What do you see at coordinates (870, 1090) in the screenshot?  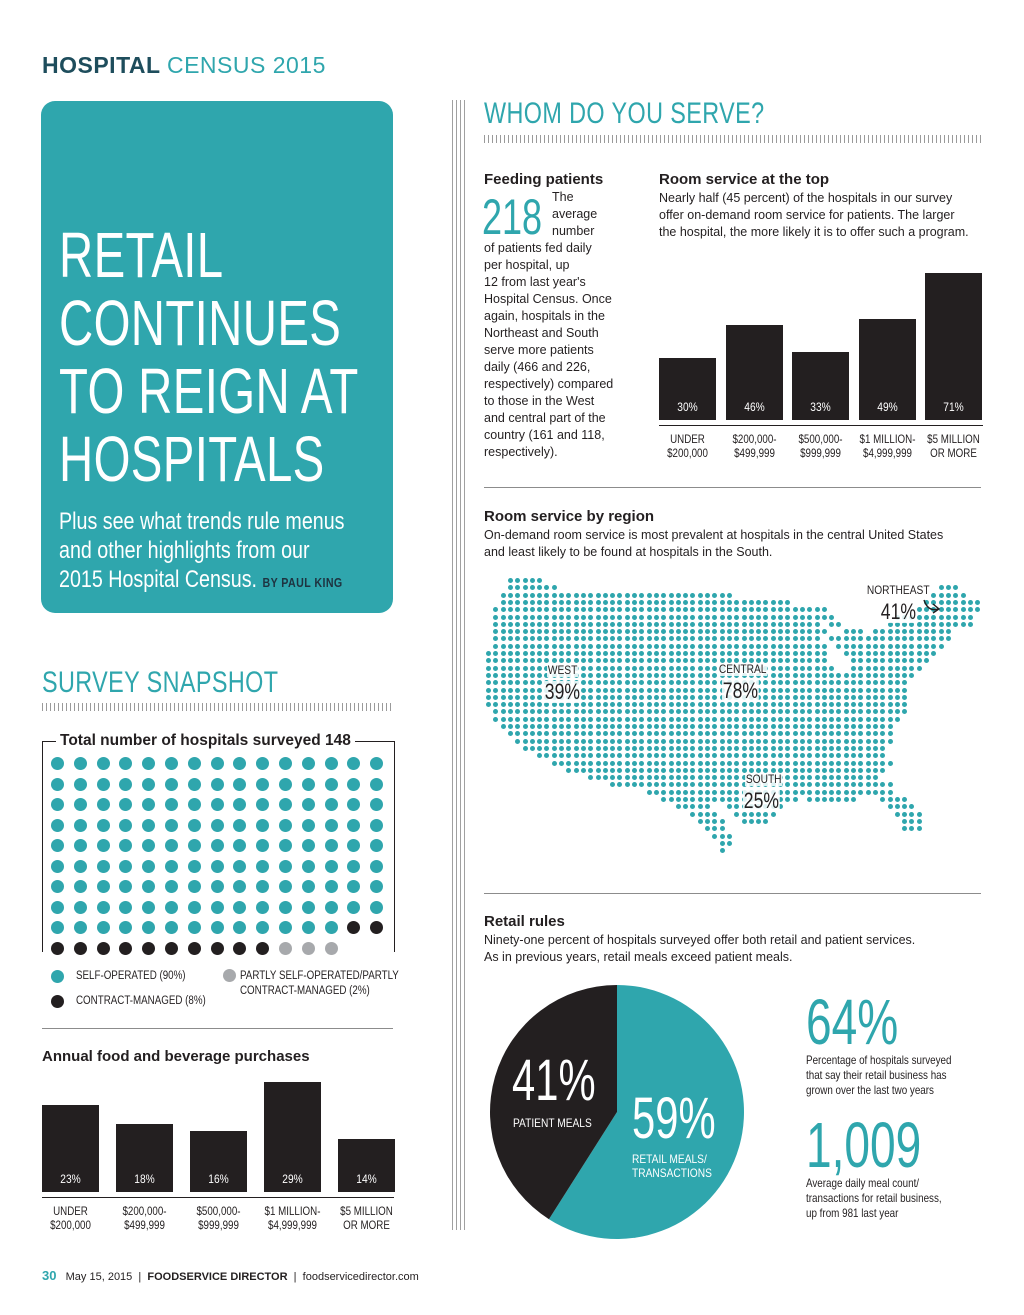 I see `stat-caption-line: grown over the last two years` at bounding box center [870, 1090].